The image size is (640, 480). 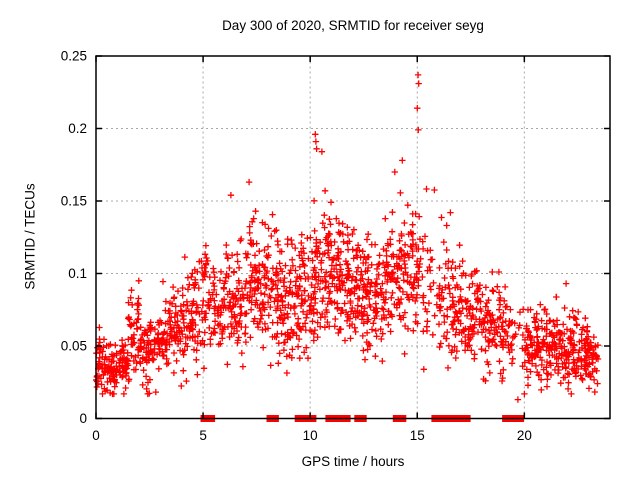 What do you see at coordinates (77, 128) in the screenshot?
I see `y-tick-label: 0.2` at bounding box center [77, 128].